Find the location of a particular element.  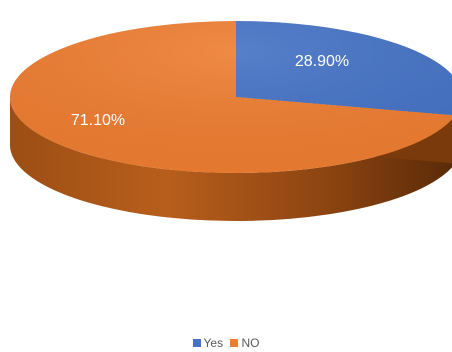

data-label-no: 71.10% is located at coordinates (98, 120).